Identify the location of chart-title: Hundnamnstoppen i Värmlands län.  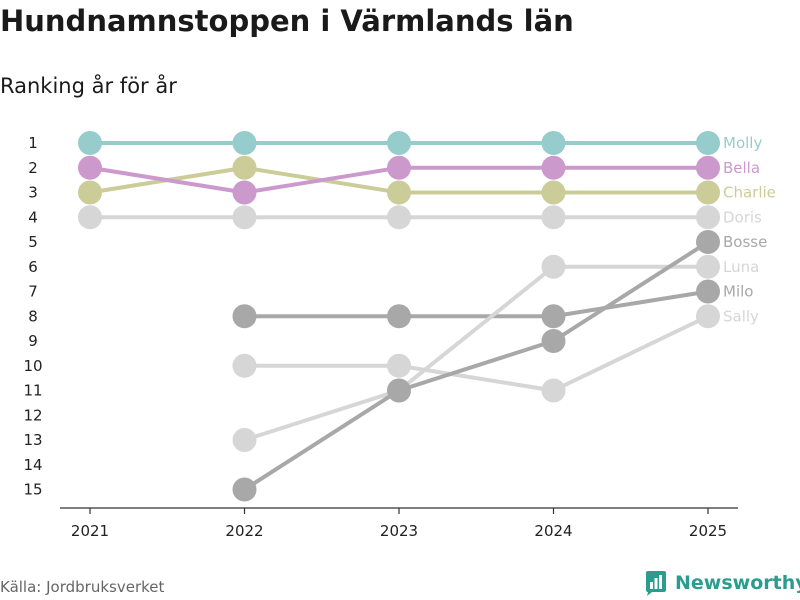
(287, 21).